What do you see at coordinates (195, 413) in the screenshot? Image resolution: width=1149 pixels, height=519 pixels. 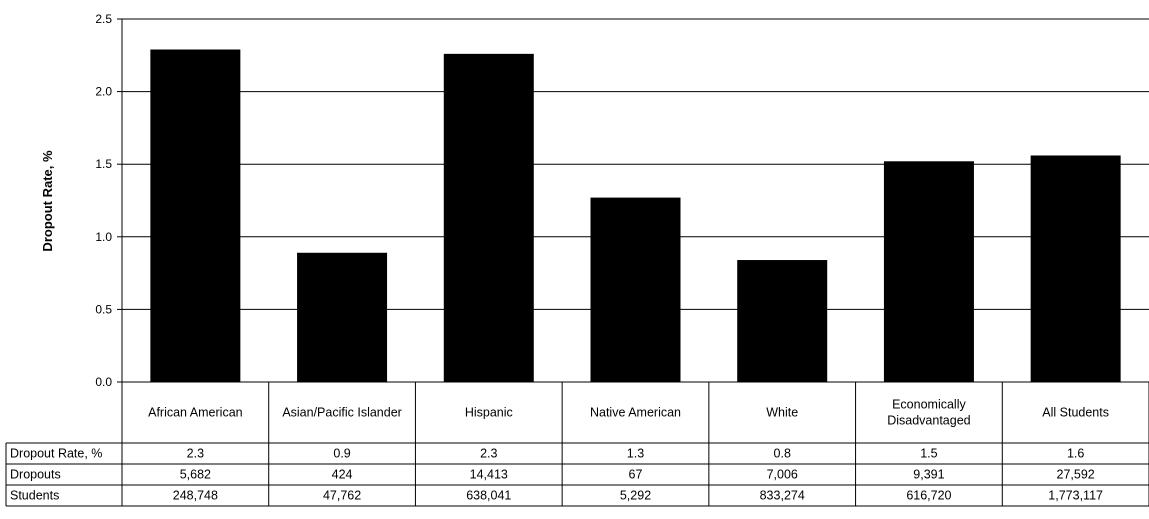 I see `category-label: African American` at bounding box center [195, 413].